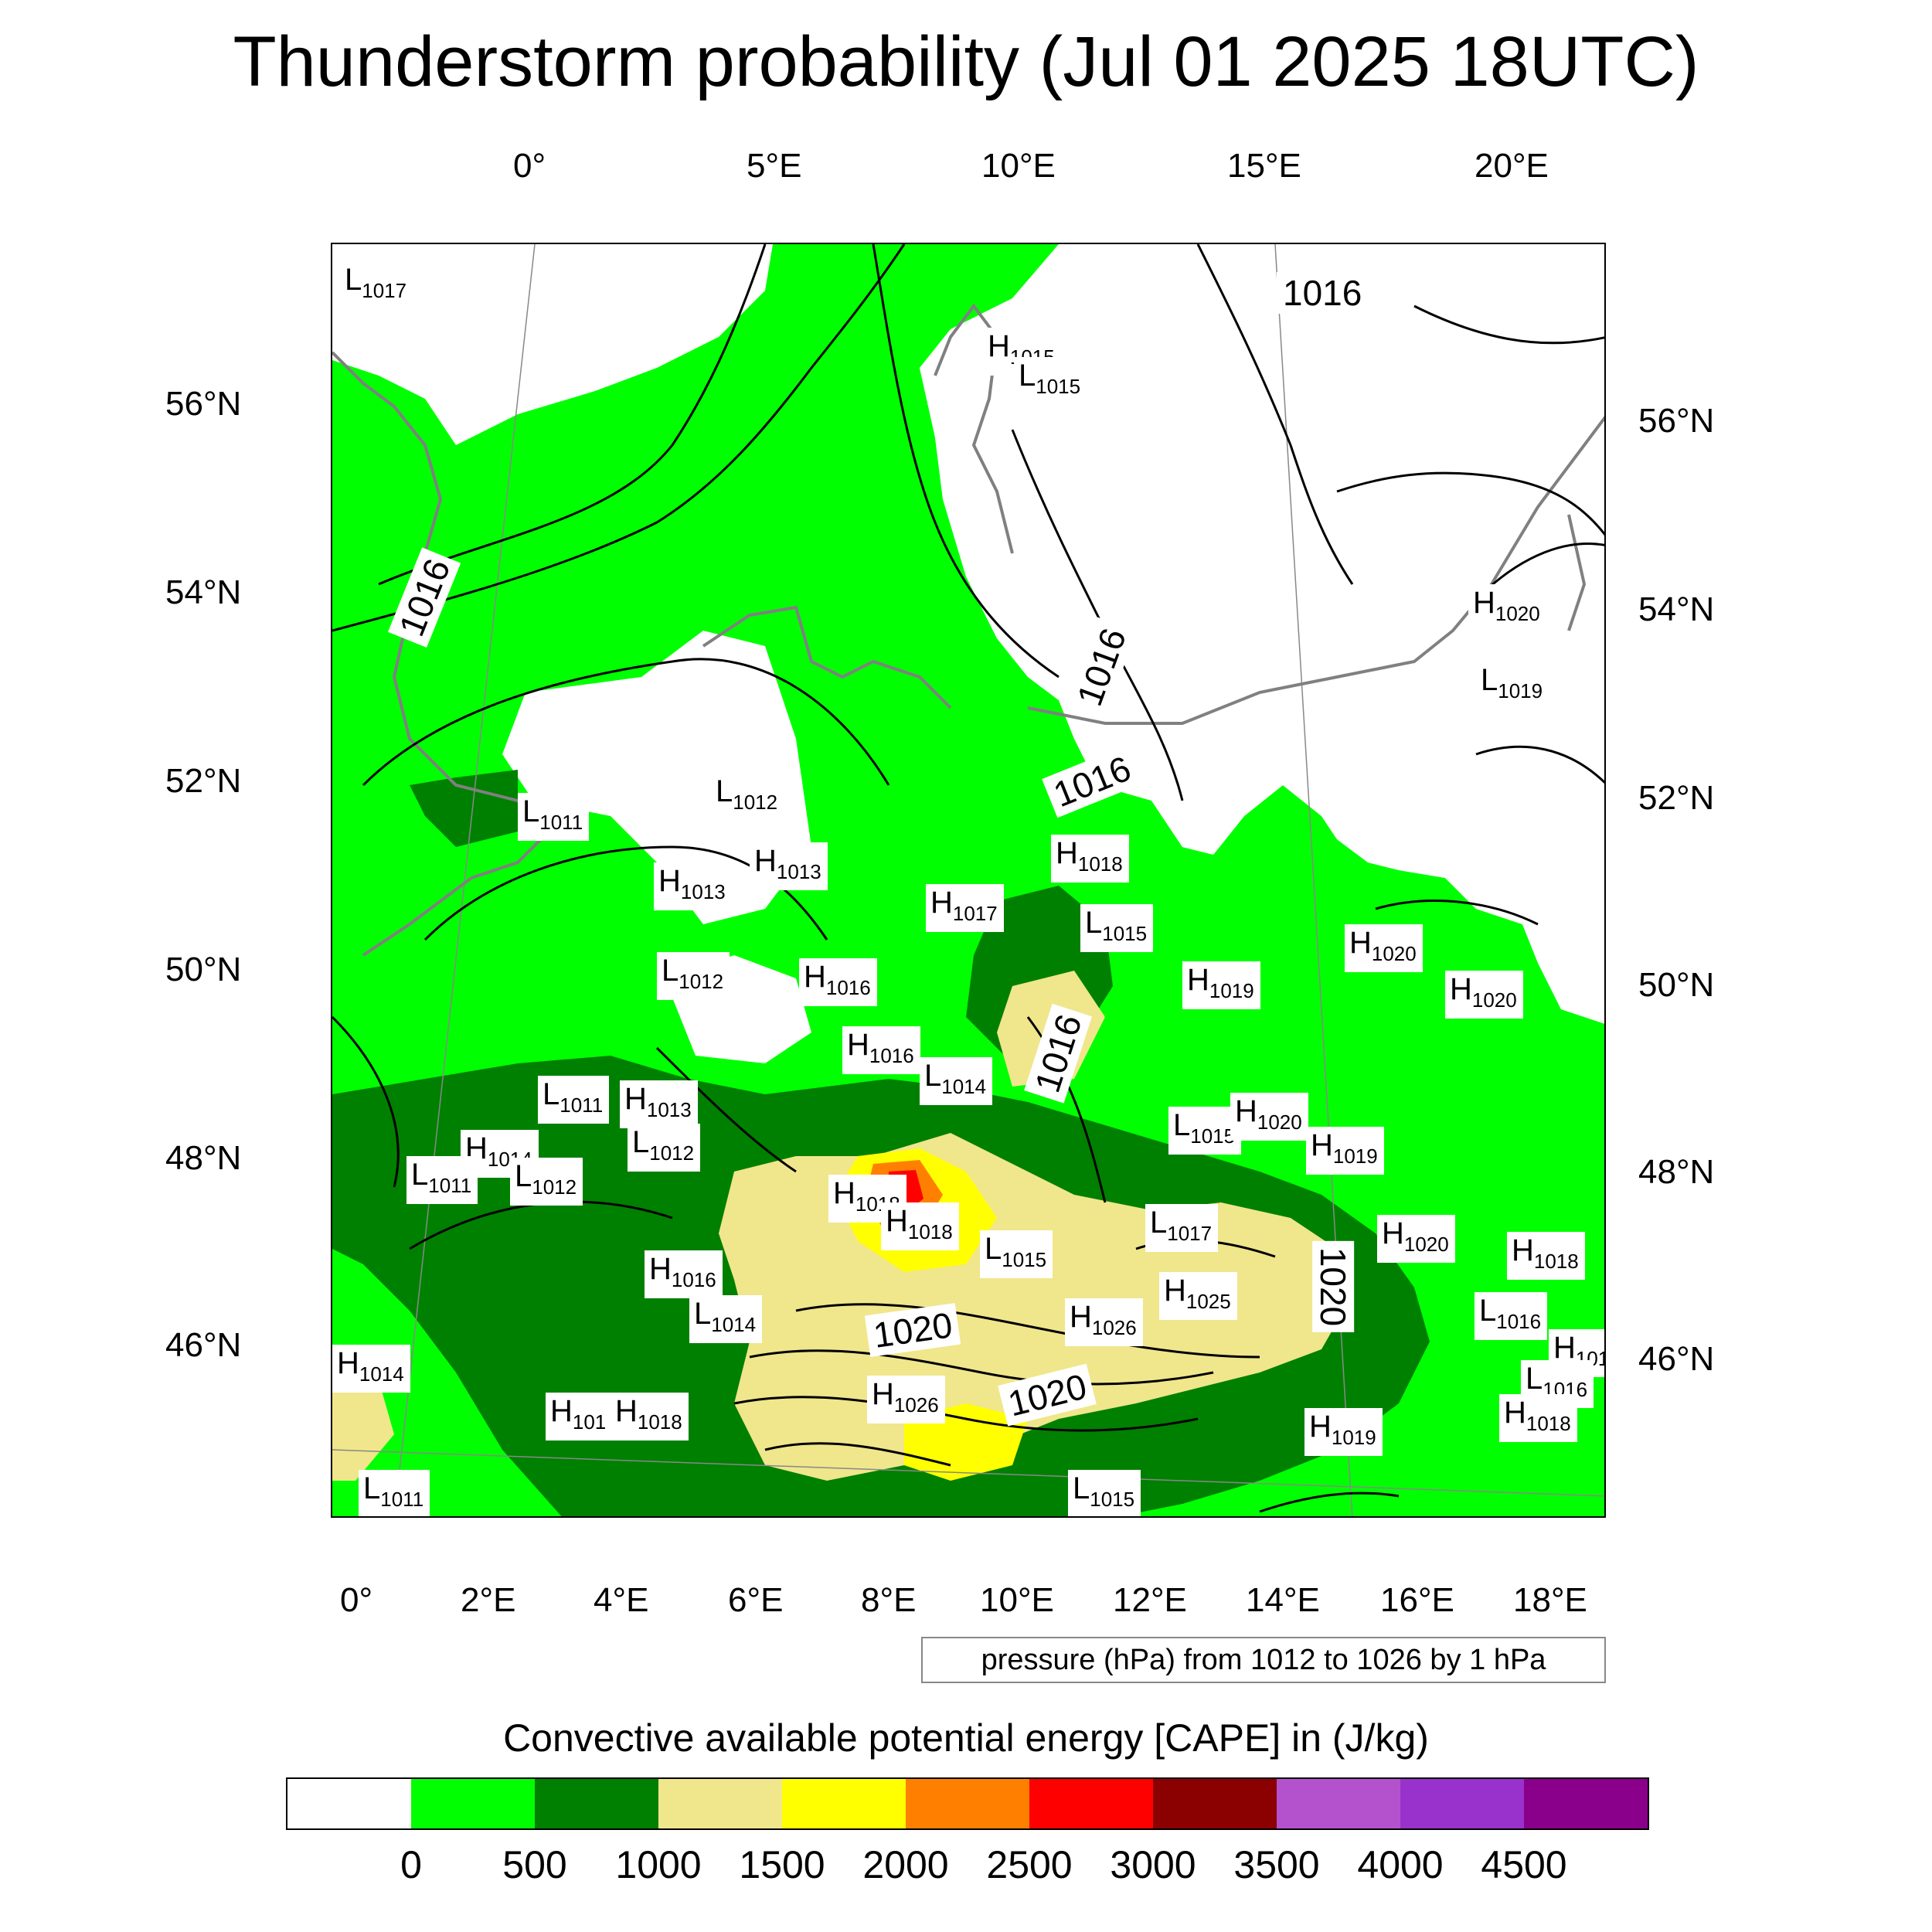 This screenshot has width=1932, height=1932. What do you see at coordinates (1150, 1600) in the screenshot?
I see `bottom-lon-tick: 12°E` at bounding box center [1150, 1600].